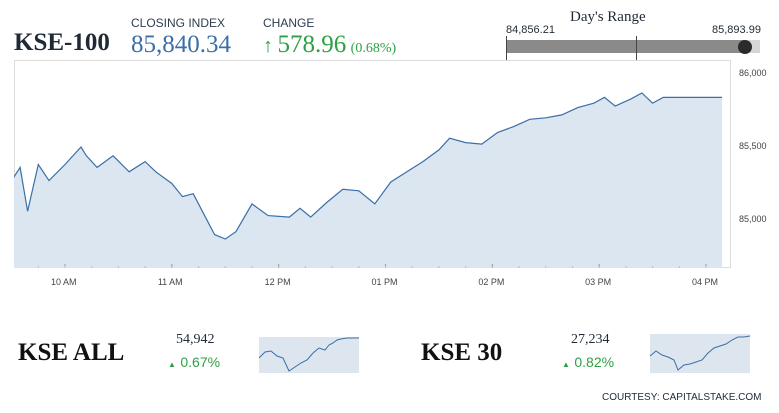  I want to click on days-range-title: Day's Range, so click(608, 17).